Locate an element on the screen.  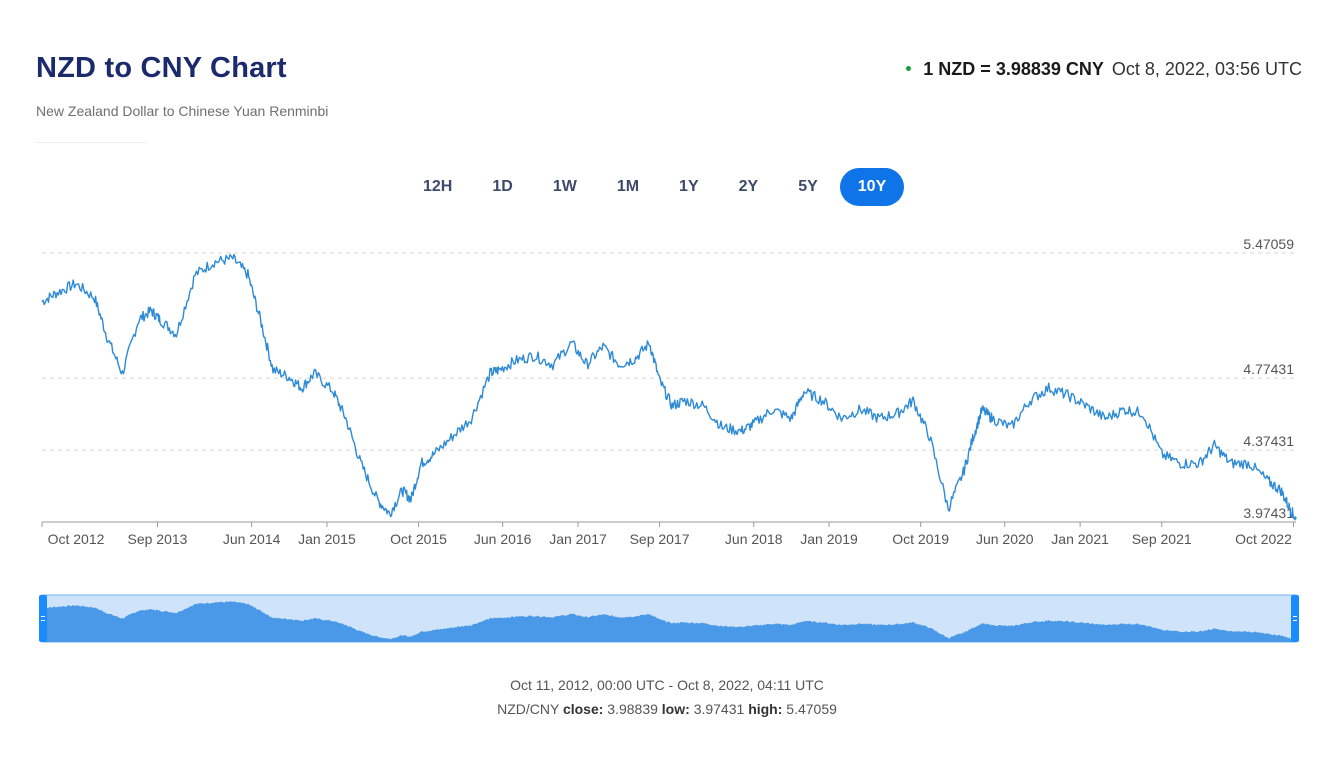
low-label: low: is located at coordinates (675, 709).